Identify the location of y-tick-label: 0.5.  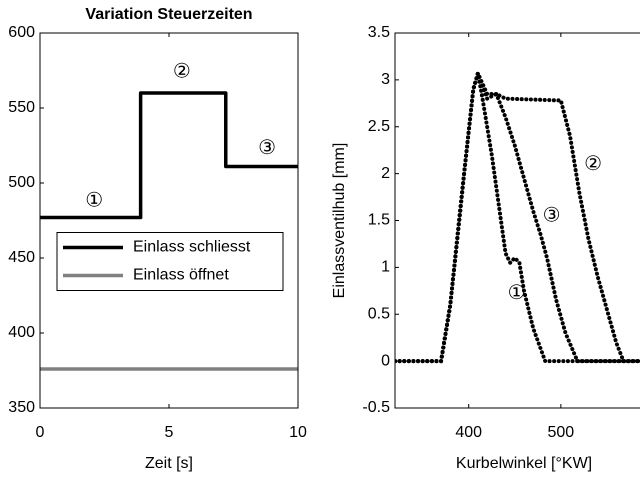
(379, 313).